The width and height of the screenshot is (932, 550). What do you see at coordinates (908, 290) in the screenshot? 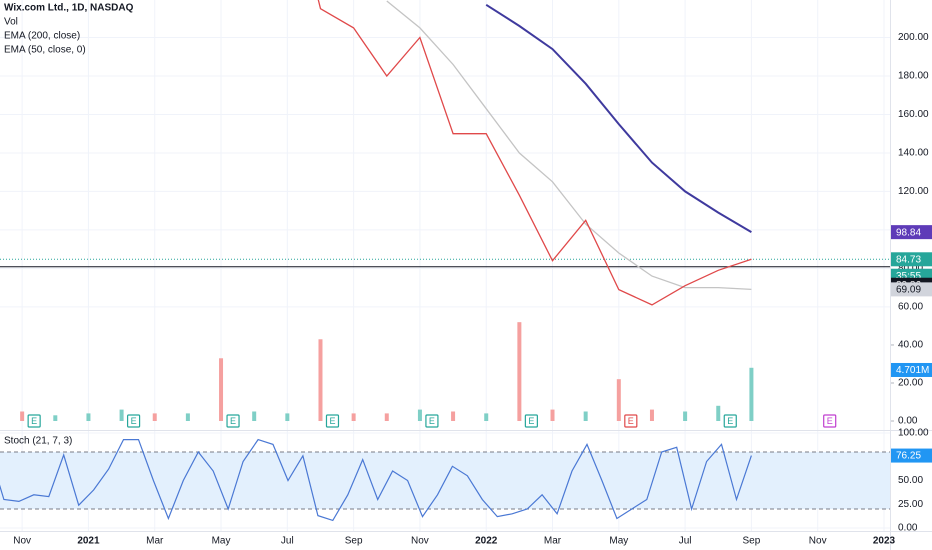
I see `axis-badge-label: 69.09` at bounding box center [908, 290].